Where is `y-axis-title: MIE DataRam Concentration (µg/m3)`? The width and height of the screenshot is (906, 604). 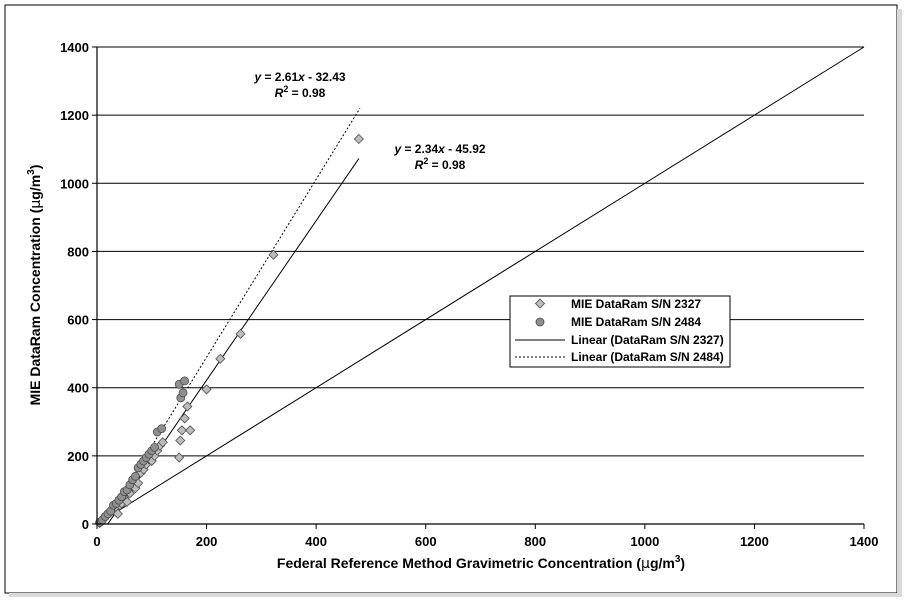 y-axis-title: MIE DataRam Concentration (µg/m3) is located at coordinates (35, 285).